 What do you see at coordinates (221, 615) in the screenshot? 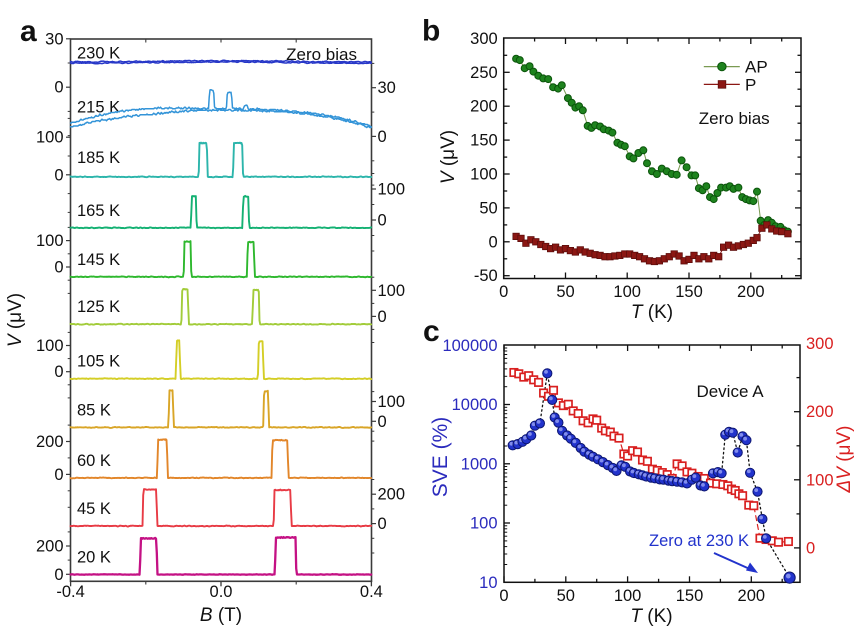
I see `svg-text: B (T)` at bounding box center [221, 615].